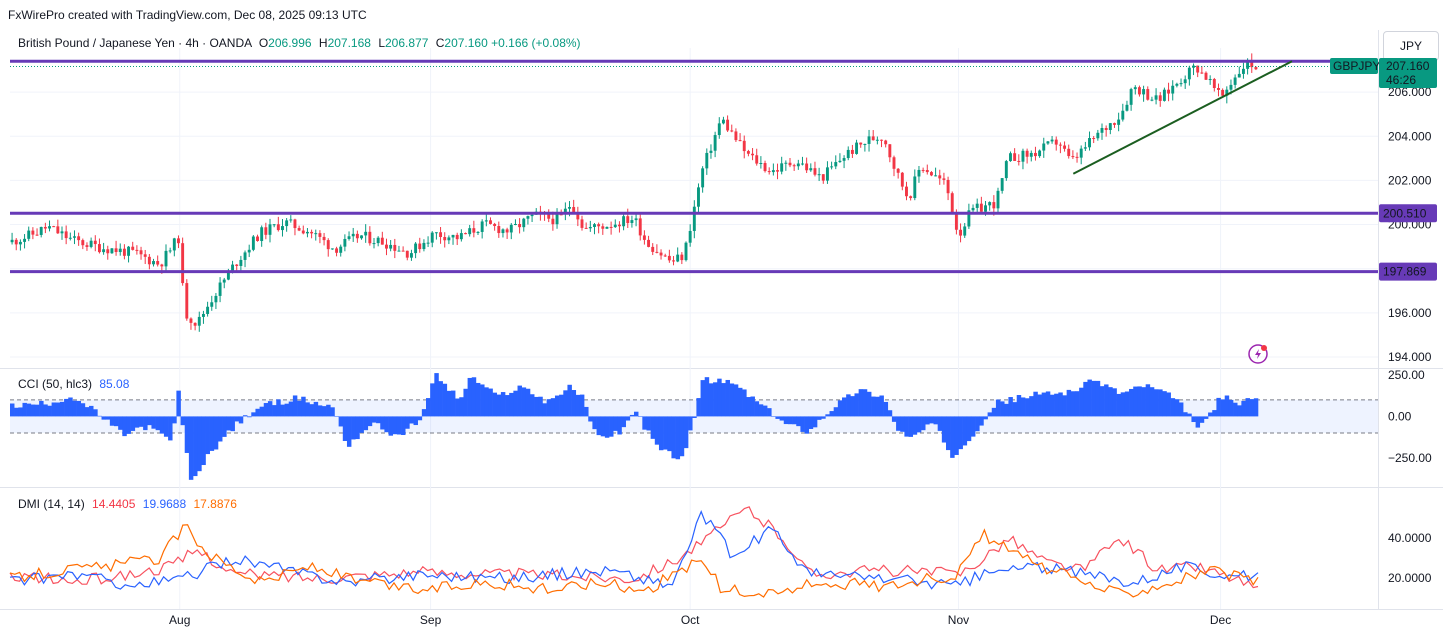 This screenshot has height=638, width=1443. Describe the element at coordinates (73, 384) in the screenshot. I see `cci-legend: CCI (50, hlc3) 85.08` at that location.